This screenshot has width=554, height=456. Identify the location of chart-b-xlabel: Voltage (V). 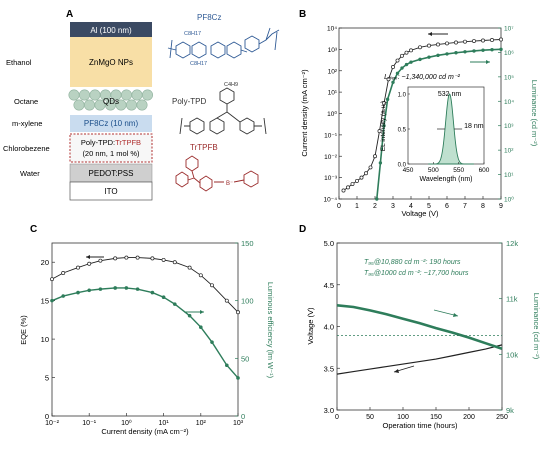
(420, 213).